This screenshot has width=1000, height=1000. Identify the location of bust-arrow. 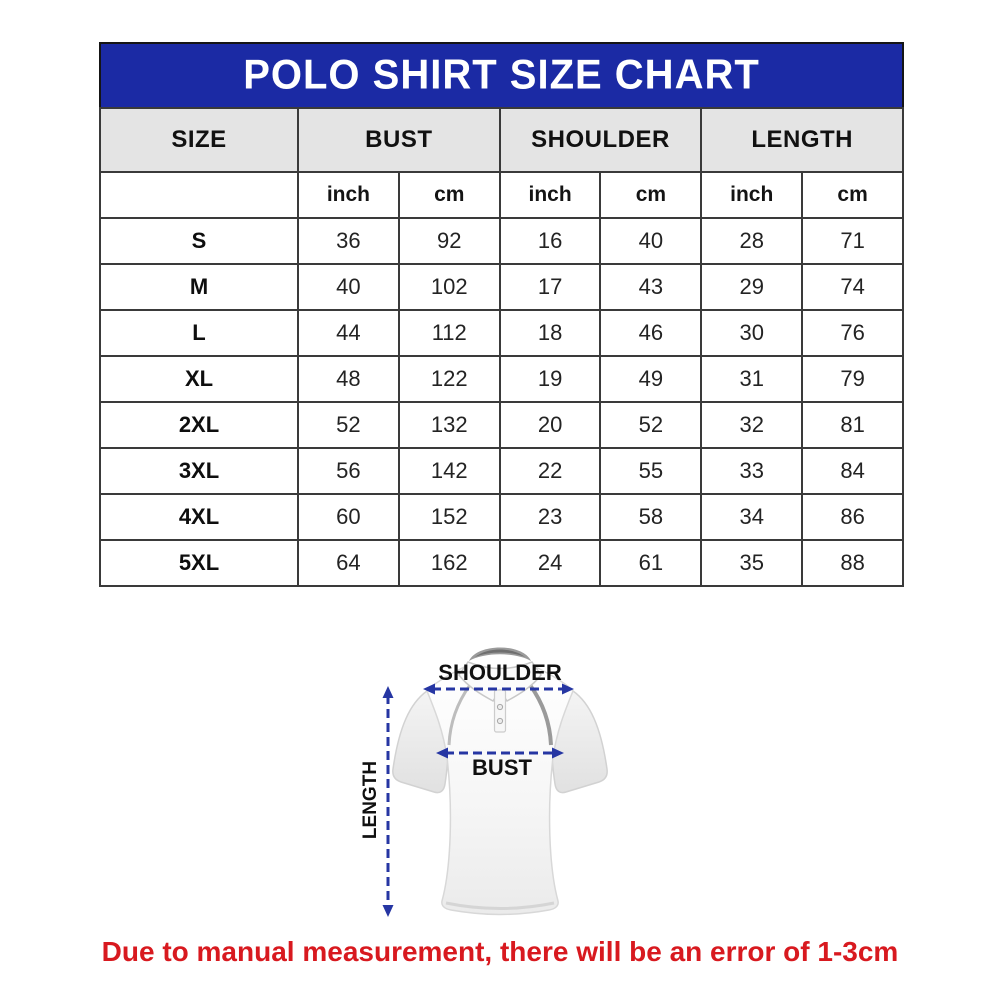
(500, 753).